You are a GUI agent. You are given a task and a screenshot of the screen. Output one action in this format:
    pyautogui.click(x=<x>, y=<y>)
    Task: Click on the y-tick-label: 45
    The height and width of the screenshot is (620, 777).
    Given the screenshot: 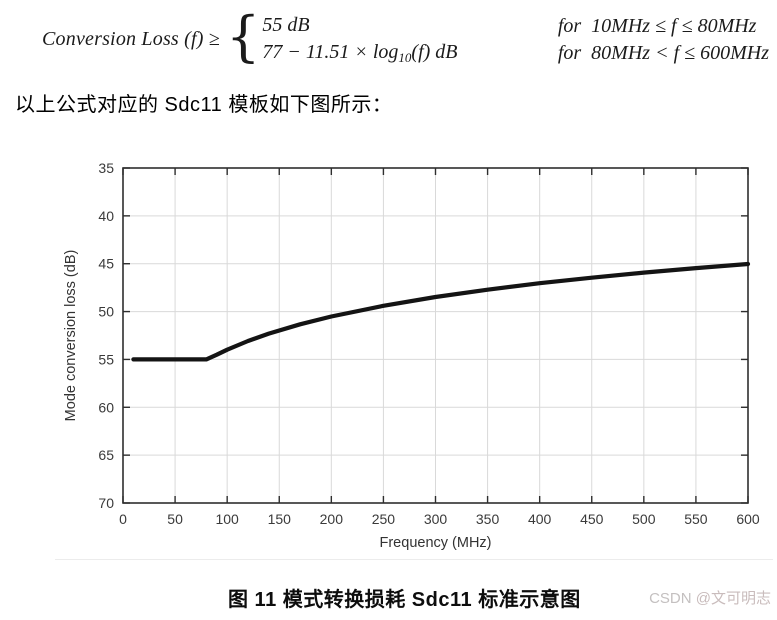 What is the action you would take?
    pyautogui.click(x=106, y=264)
    